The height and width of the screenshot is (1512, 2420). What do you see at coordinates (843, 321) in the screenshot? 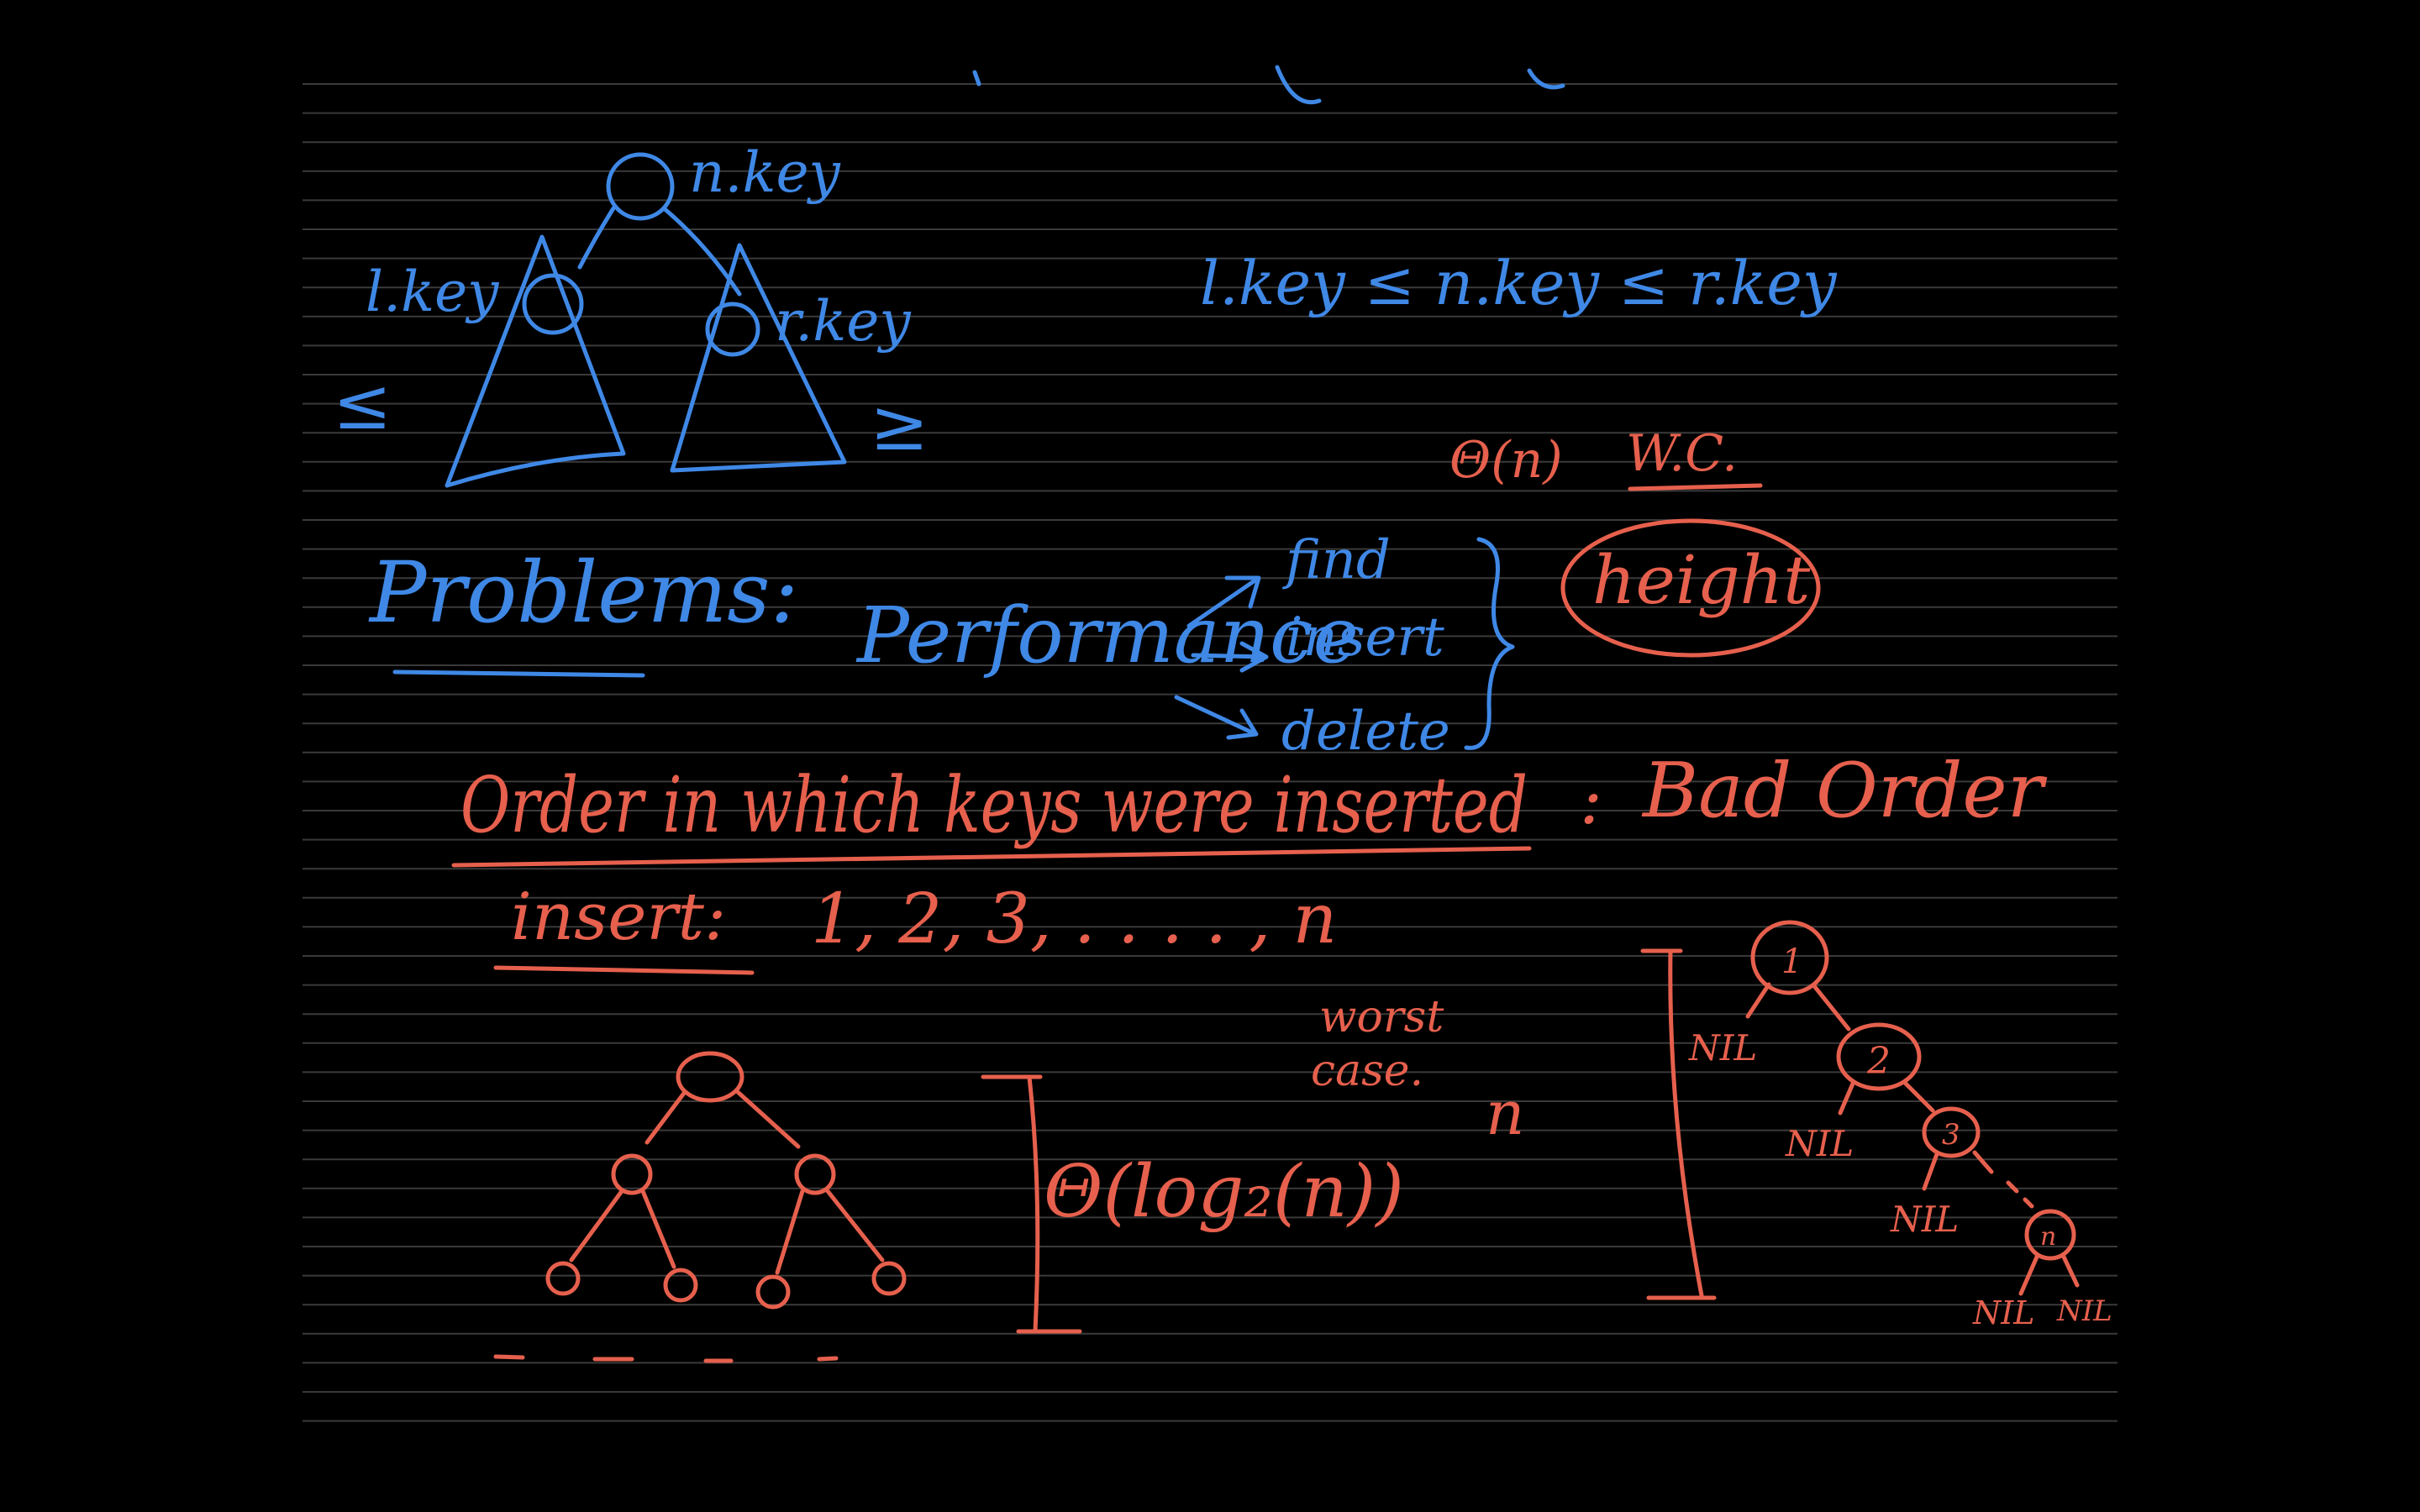
I see `right-key-label: r.key` at bounding box center [843, 321].